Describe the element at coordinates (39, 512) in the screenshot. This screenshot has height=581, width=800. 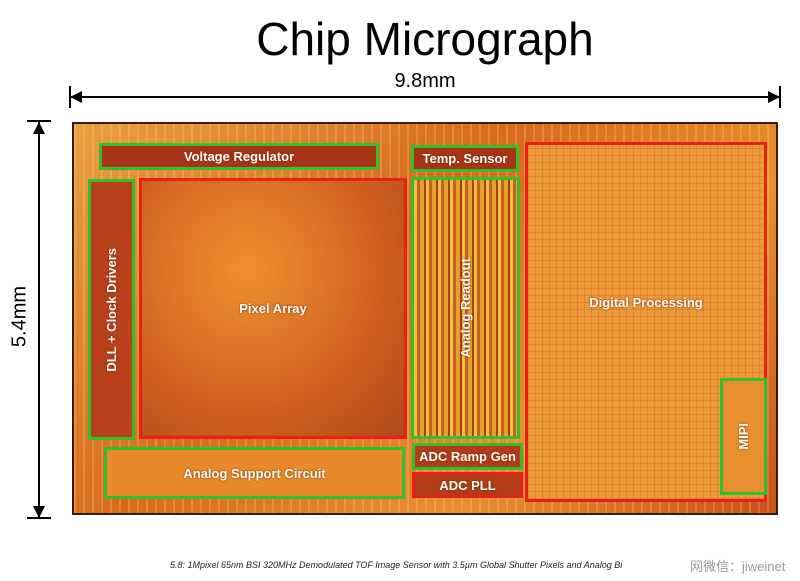
I see `arrow-down-icon` at that location.